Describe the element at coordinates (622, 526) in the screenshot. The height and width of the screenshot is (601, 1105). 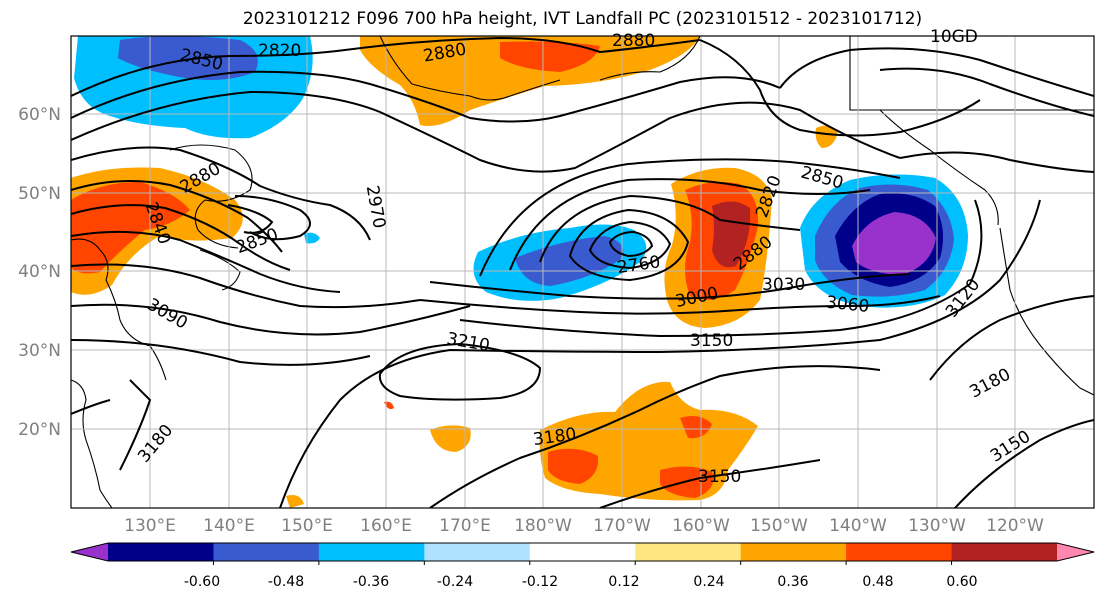
I see `lon-label: 170°W` at that location.